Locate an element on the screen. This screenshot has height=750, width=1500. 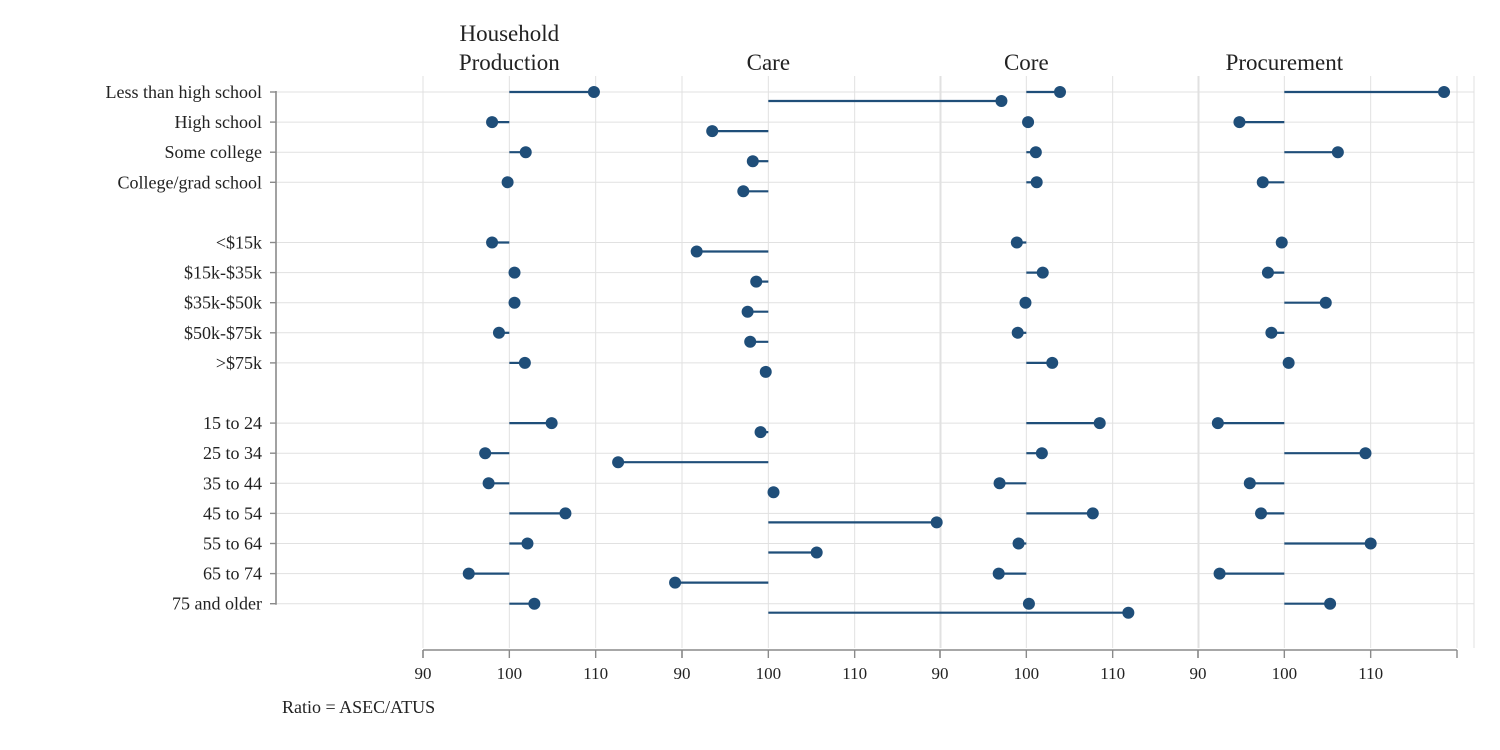
row-label-college-grad-school: College/grad school is located at coordinates (190, 182).